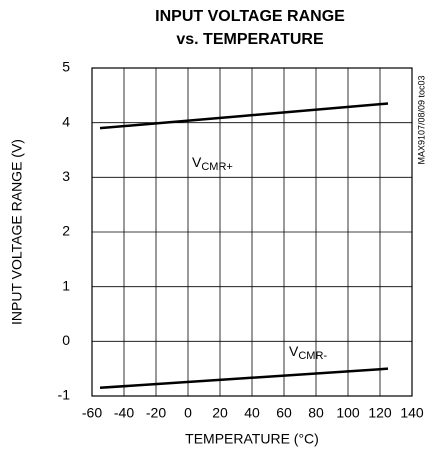 The height and width of the screenshot is (457, 432). Describe the element at coordinates (348, 413) in the screenshot. I see `x-tick-label: 100` at that location.